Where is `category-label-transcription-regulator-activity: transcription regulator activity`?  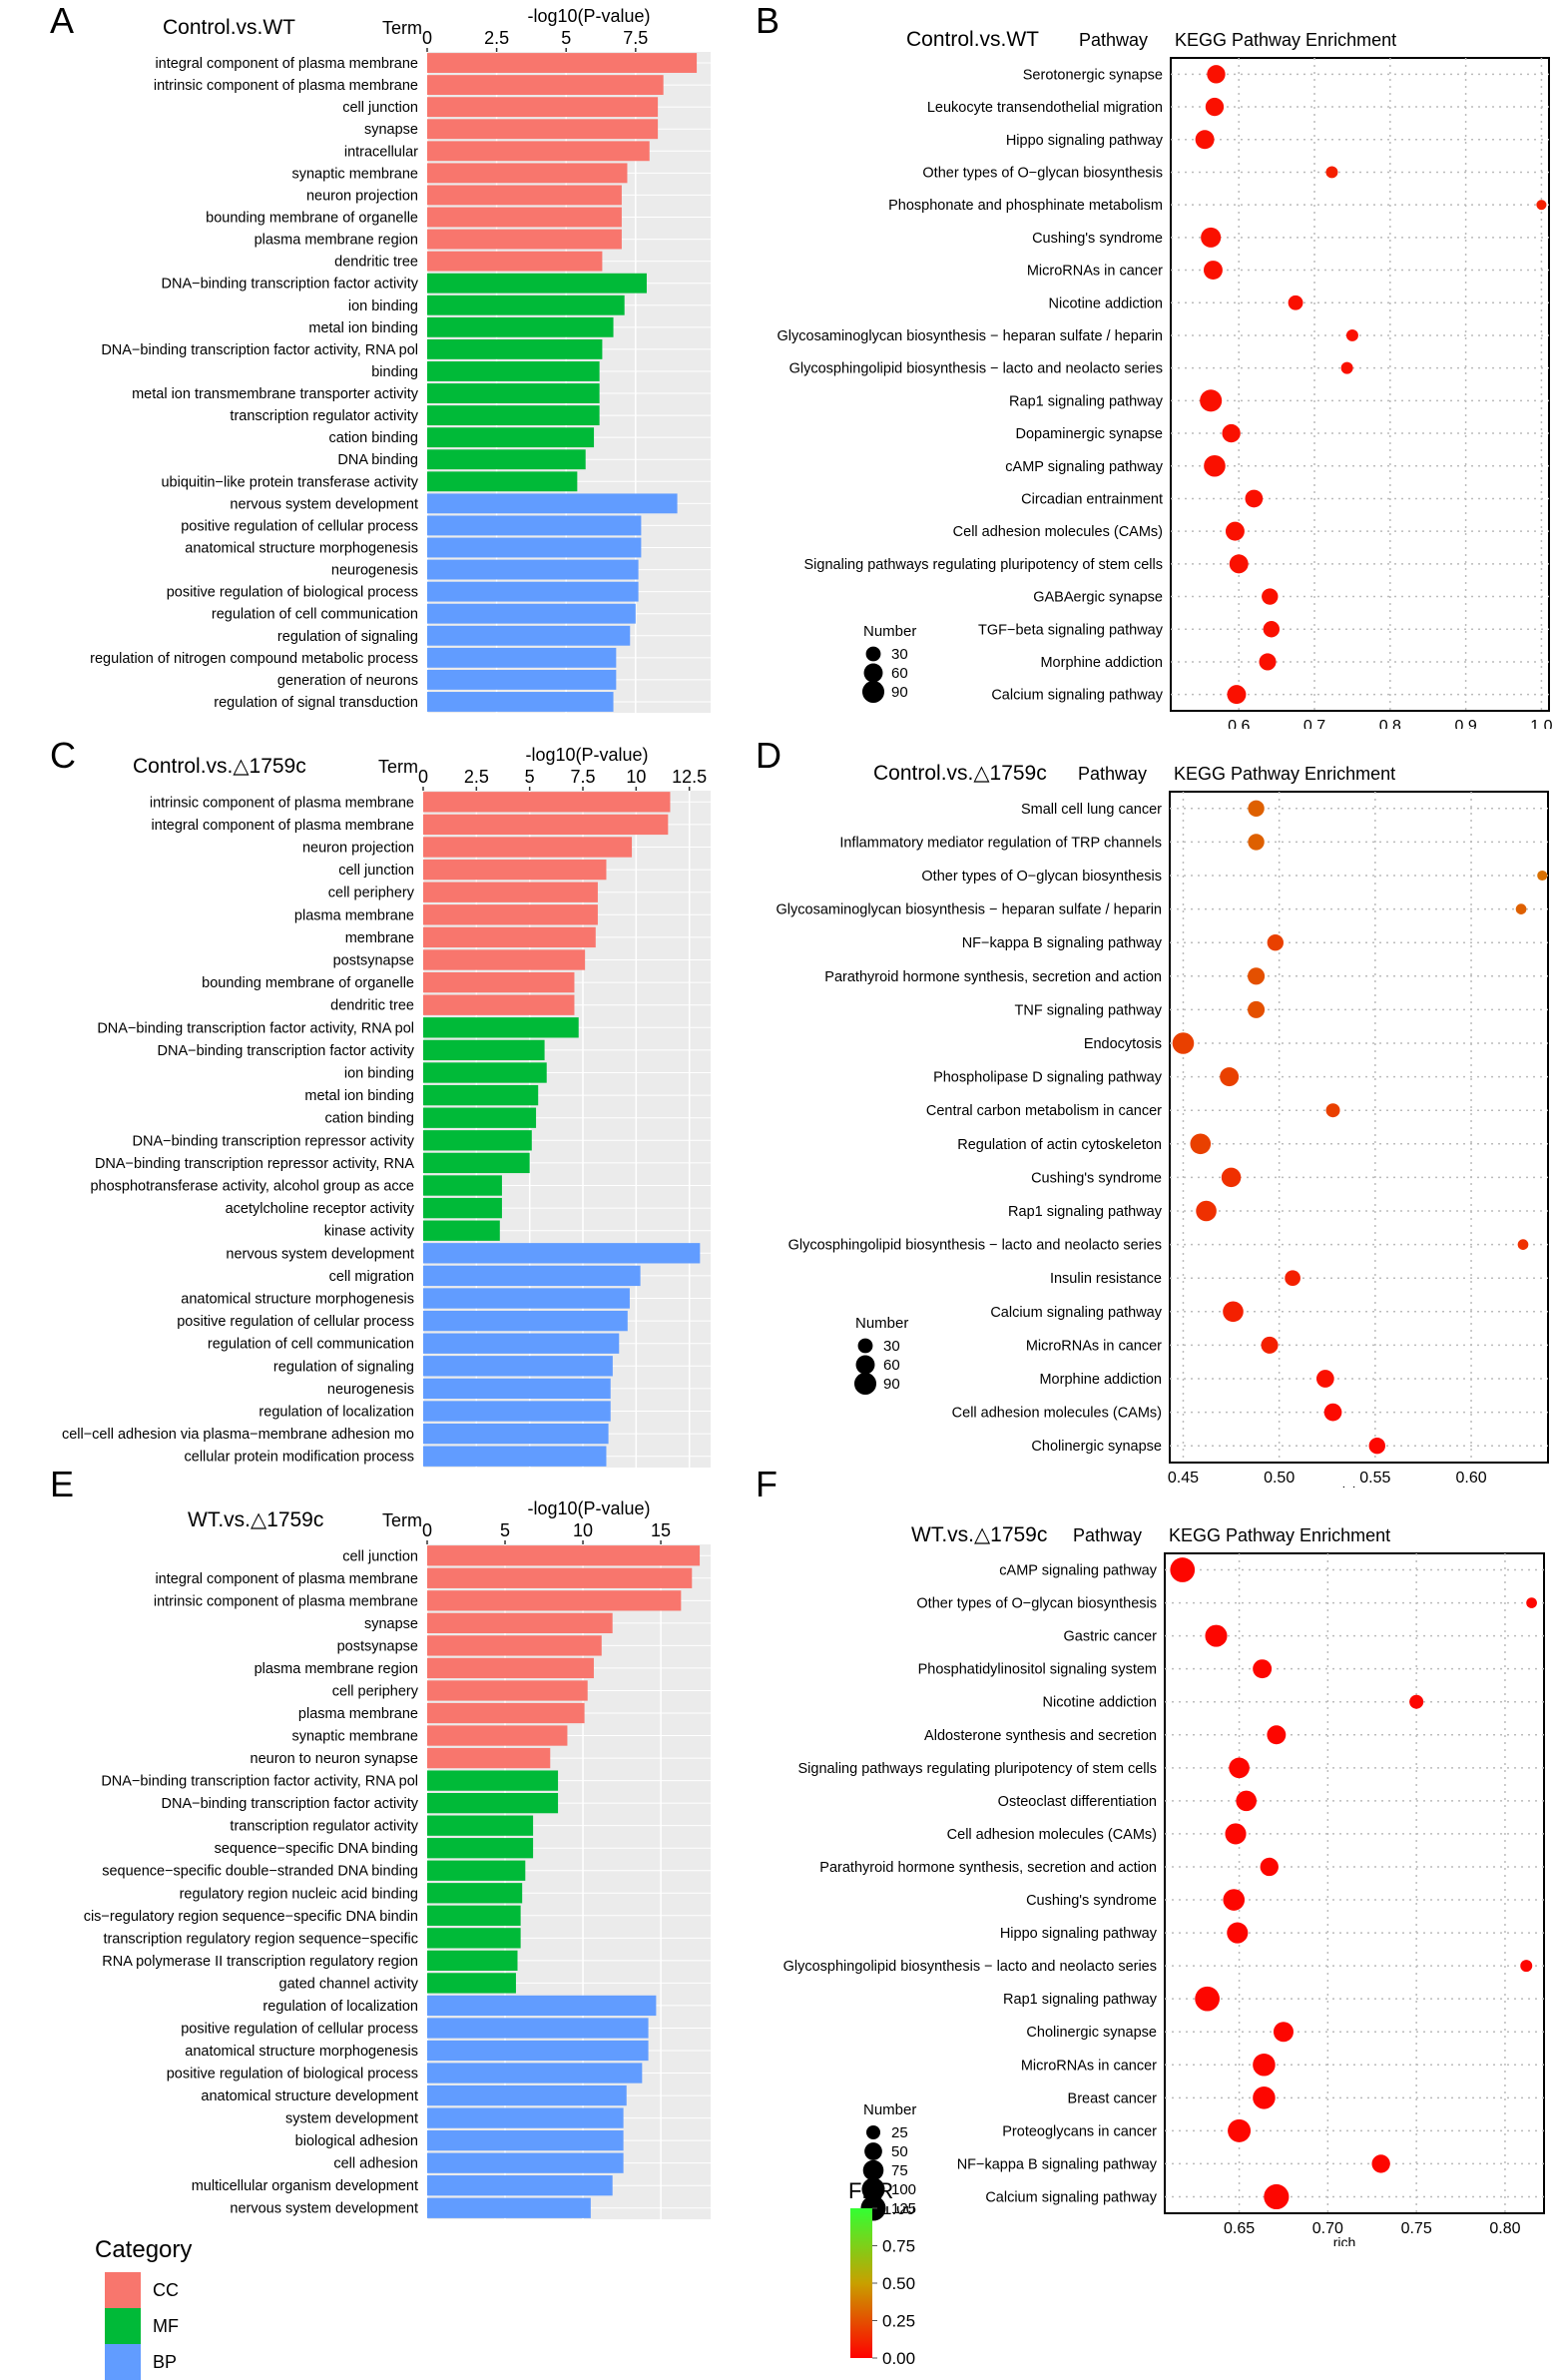 category-label-transcription-regulator-activity: transcription regulator activity is located at coordinates (324, 416).